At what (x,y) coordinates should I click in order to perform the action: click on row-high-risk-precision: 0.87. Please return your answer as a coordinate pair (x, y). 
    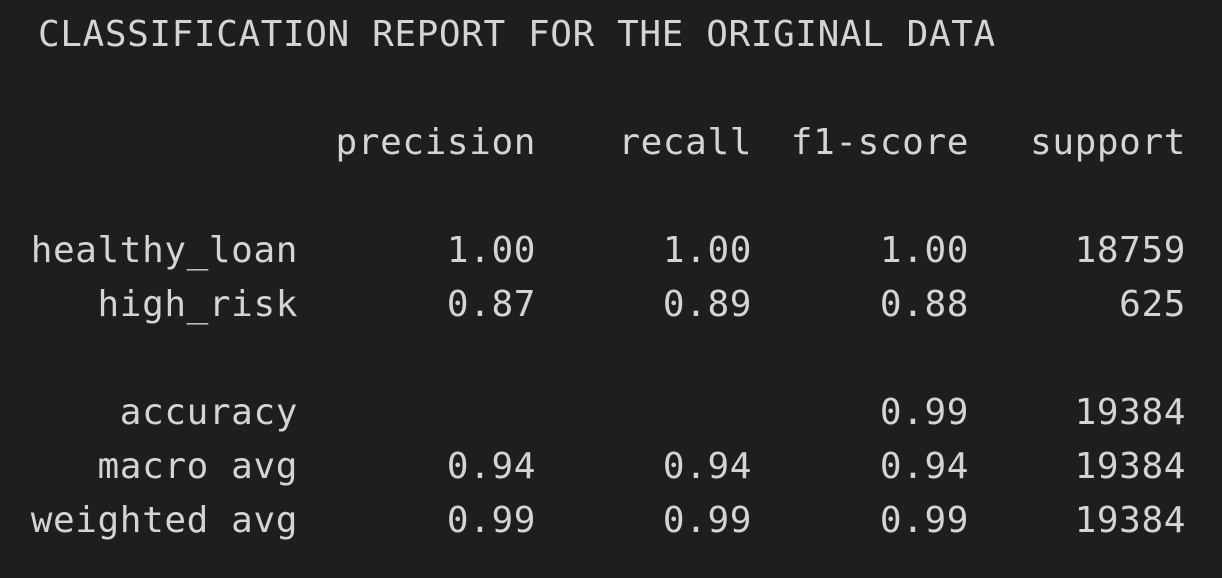
    Looking at the image, I should click on (491, 304).